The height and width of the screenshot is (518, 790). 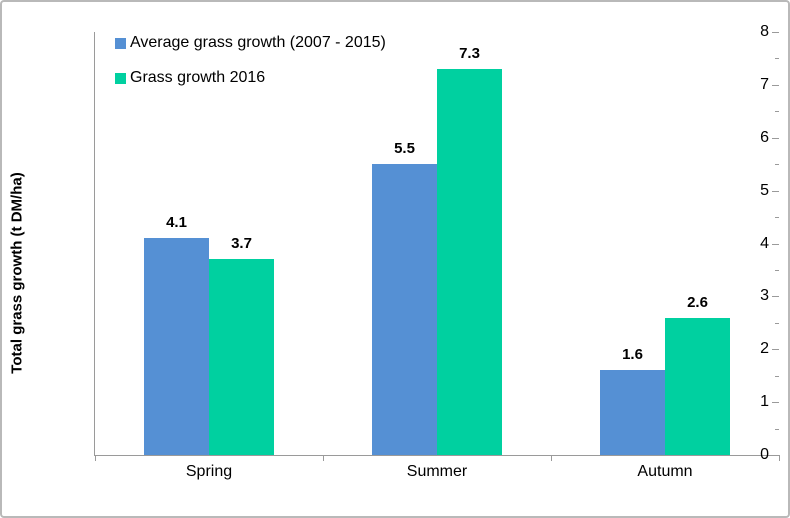 I want to click on y-tick-label: 3, so click(x=764, y=296).